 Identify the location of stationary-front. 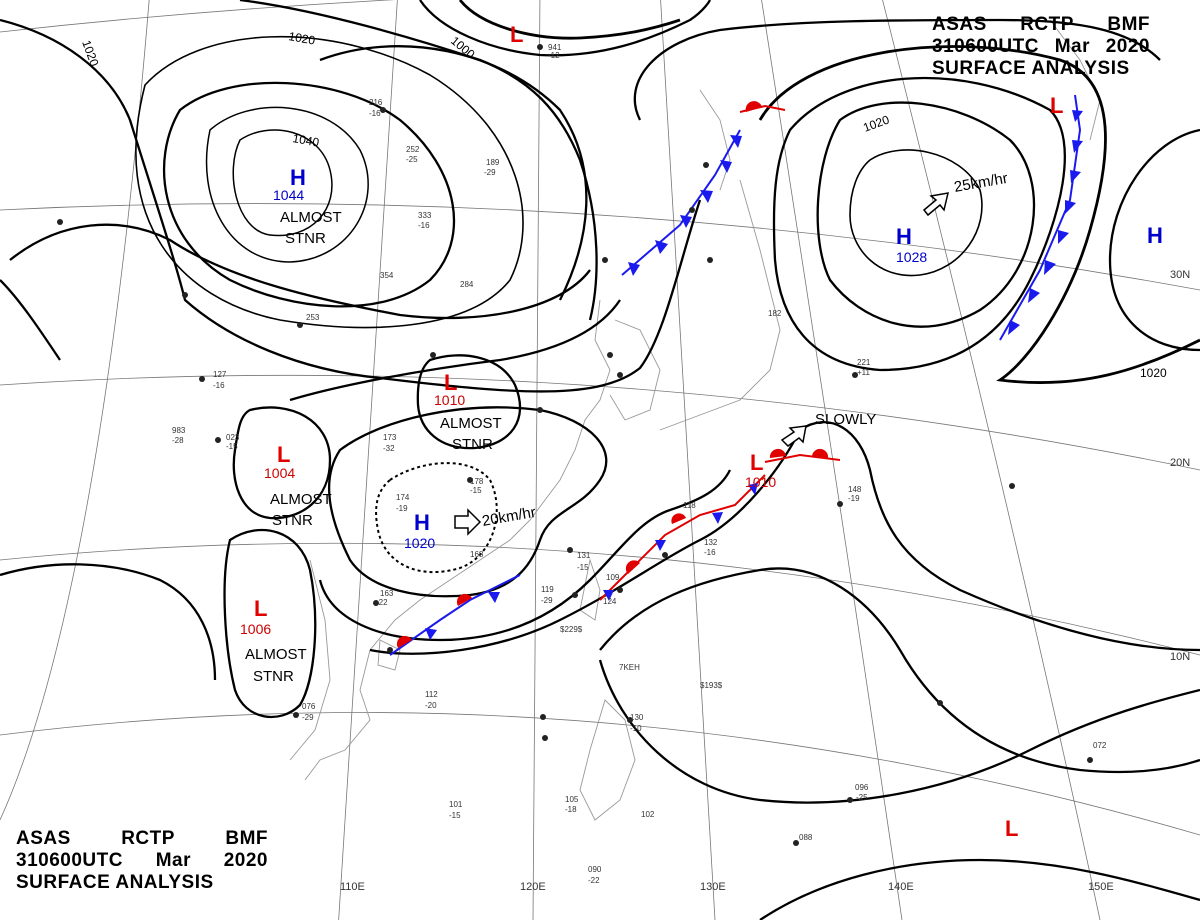
(682, 537).